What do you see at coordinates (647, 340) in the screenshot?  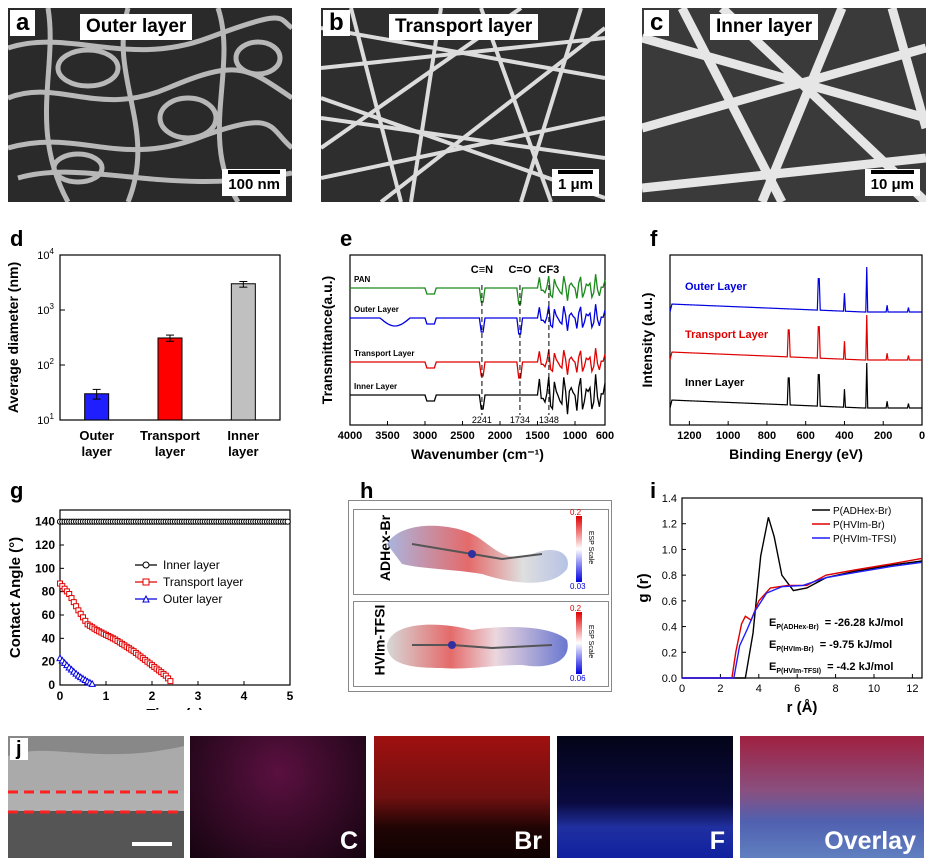 I see `y-axis-label: Intensity (a.u.)` at bounding box center [647, 340].